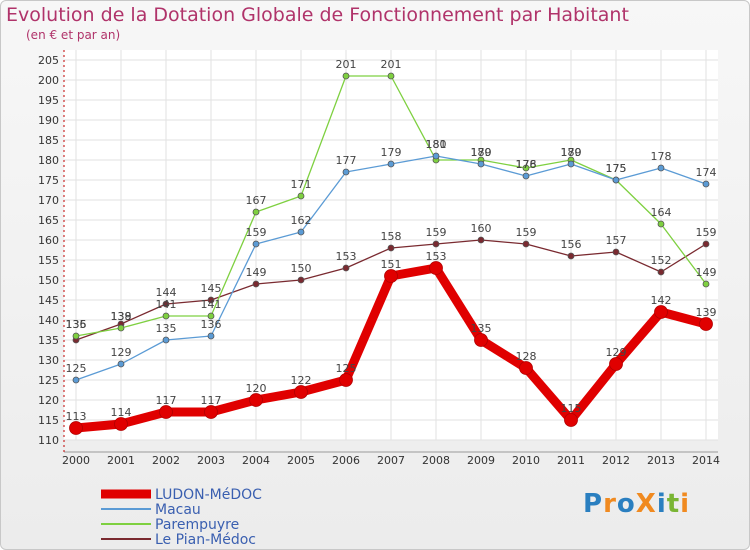 This screenshot has height=550, width=750. Describe the element at coordinates (301, 220) in the screenshot. I see `data-label: 162` at that location.